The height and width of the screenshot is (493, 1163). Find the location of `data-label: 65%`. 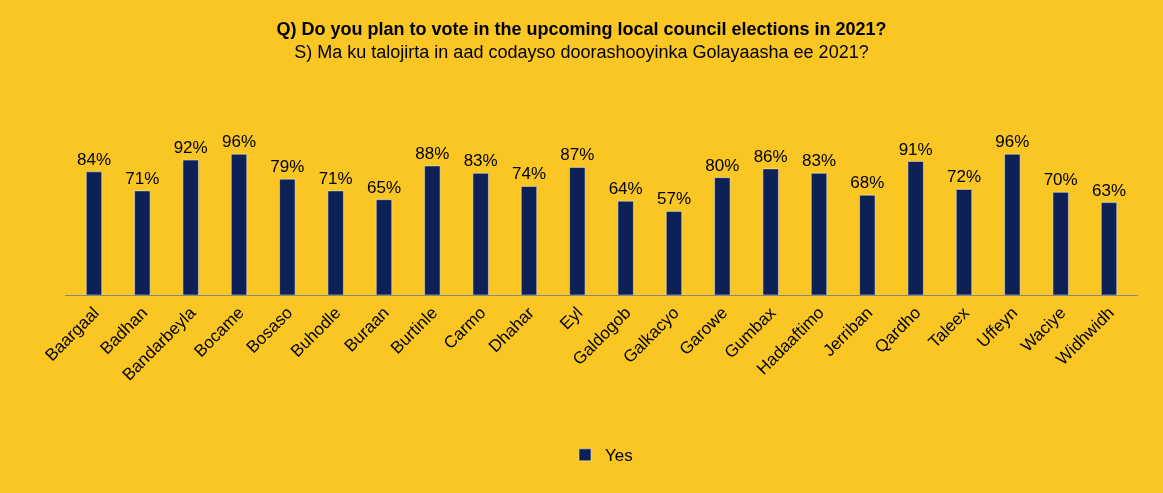

data-label: 65% is located at coordinates (384, 187).